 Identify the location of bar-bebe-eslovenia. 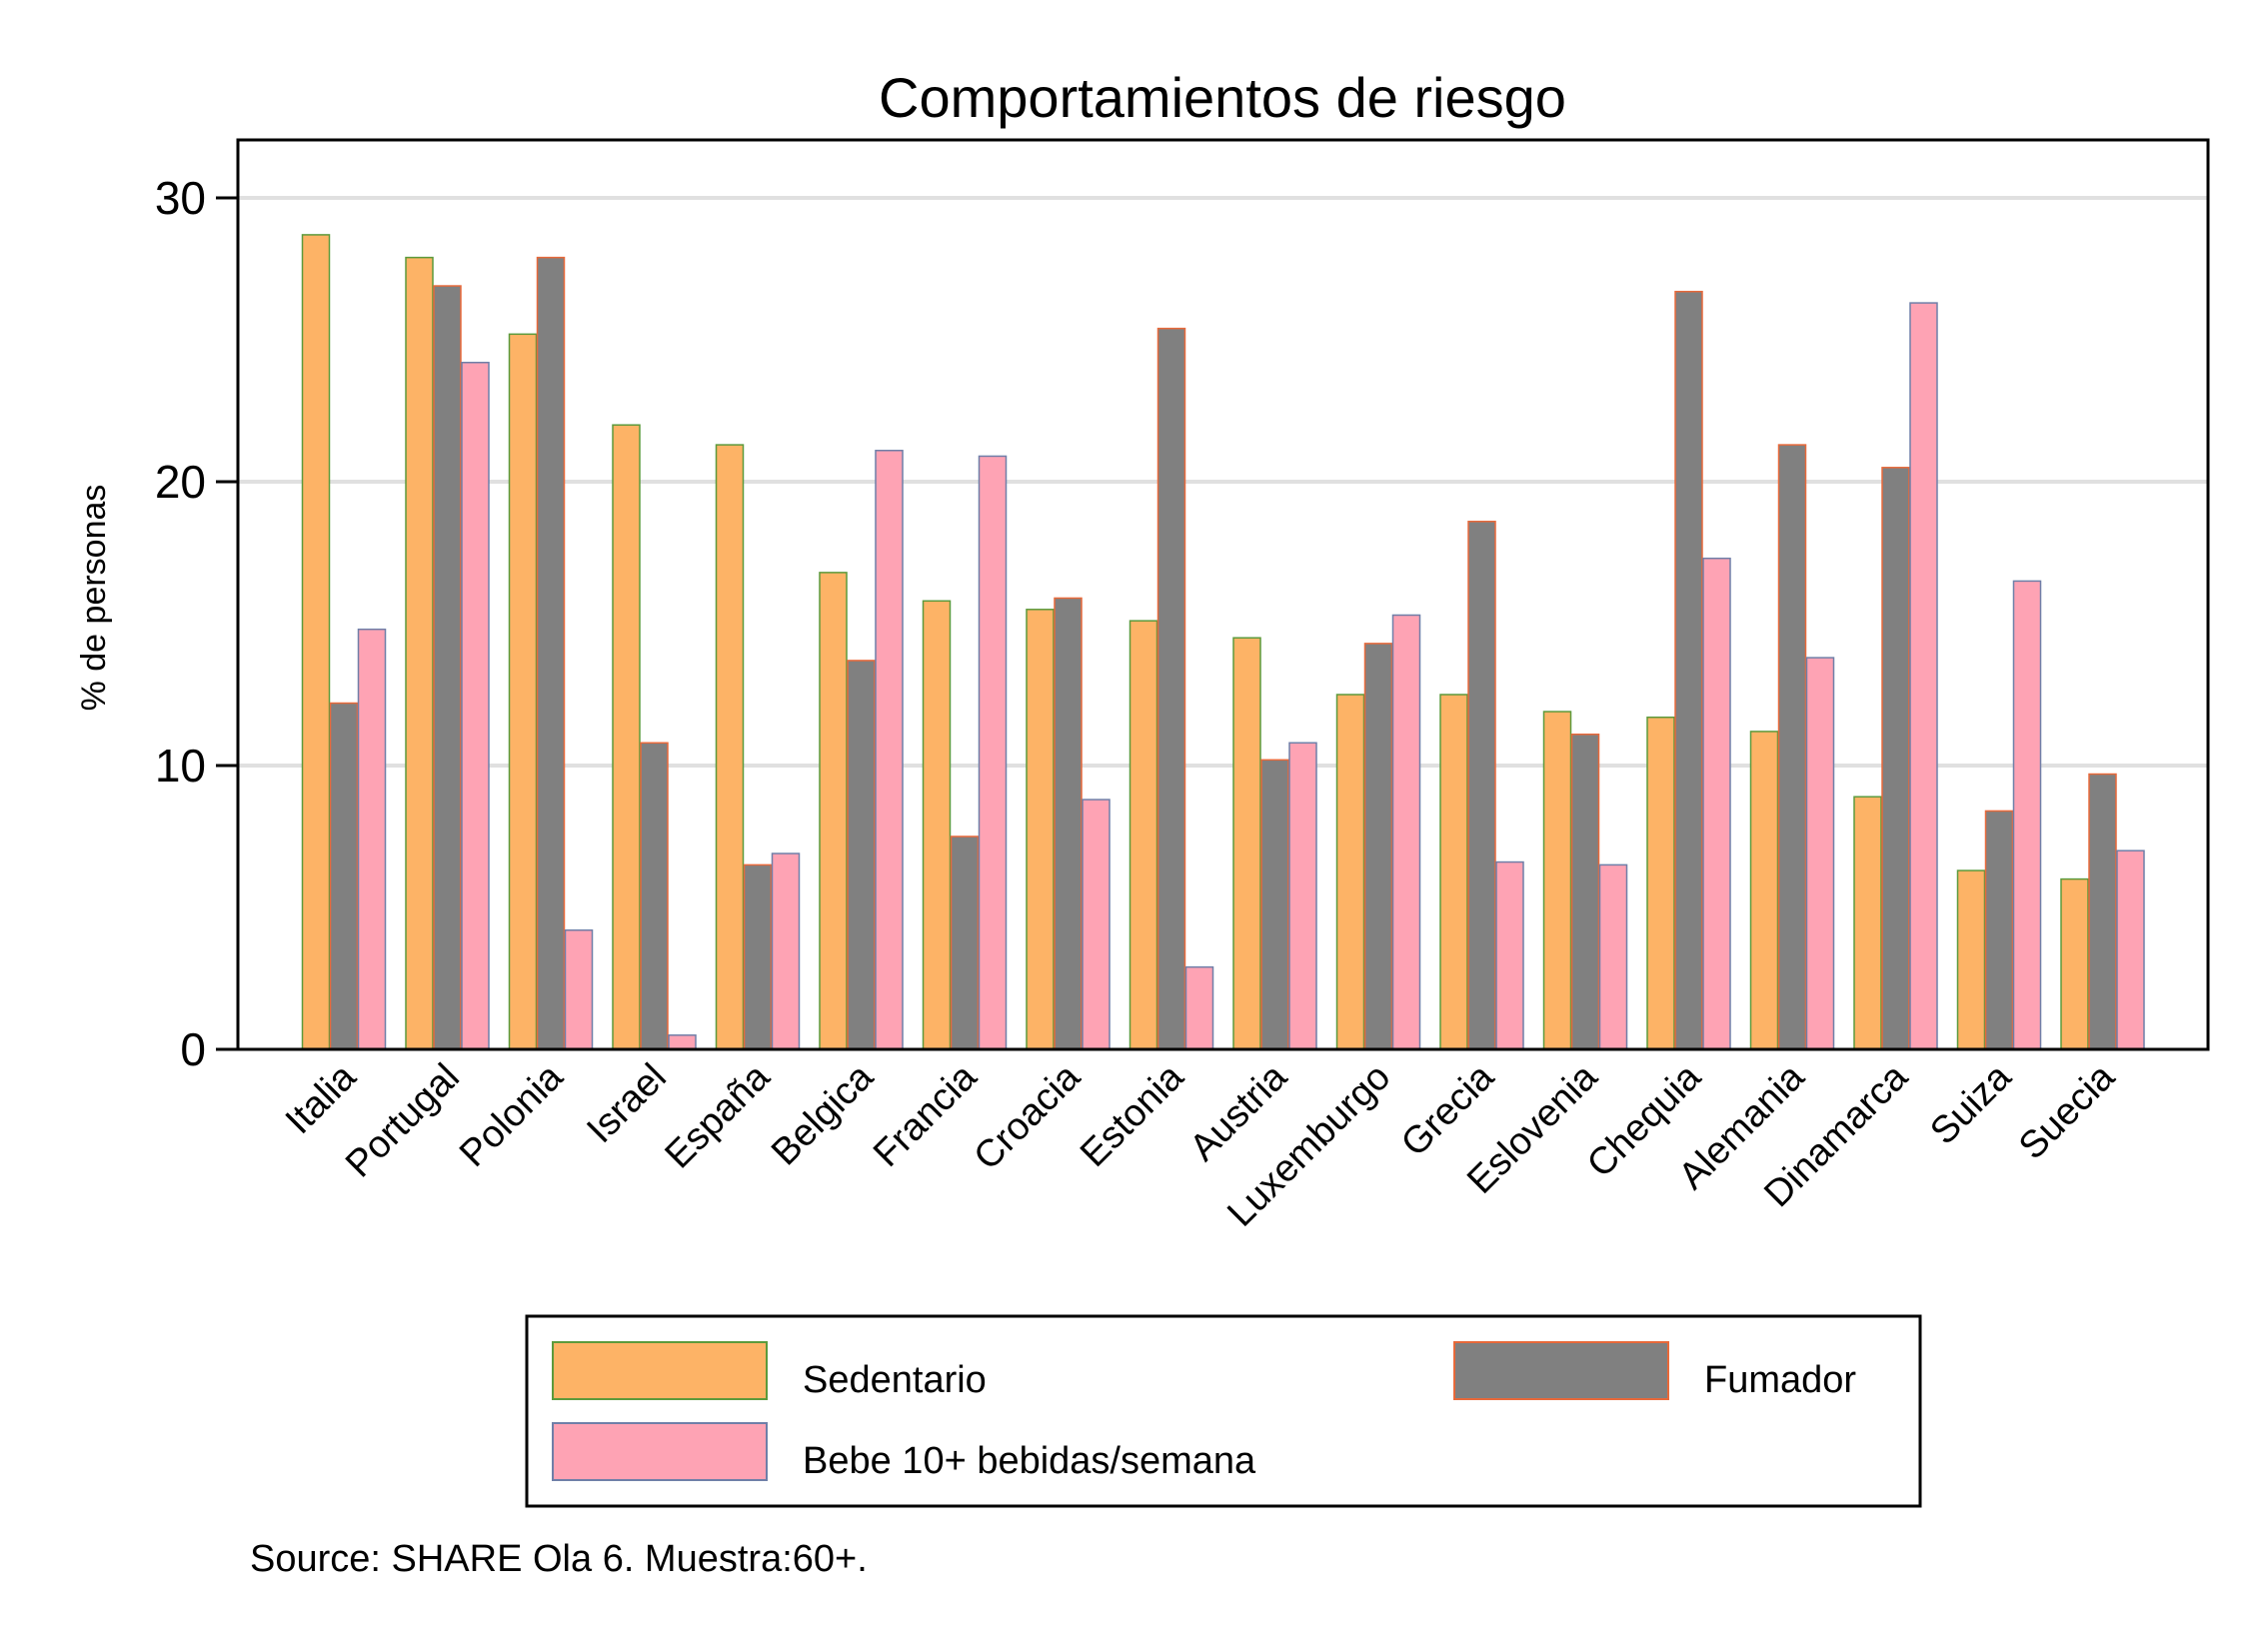
(1613, 956).